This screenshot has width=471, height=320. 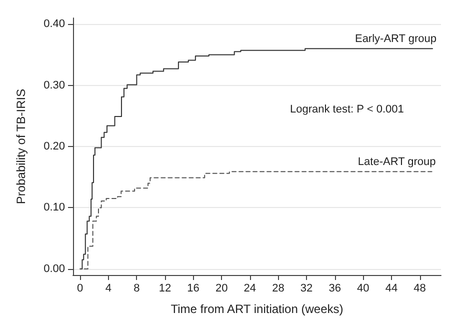 What do you see at coordinates (54, 146) in the screenshot?
I see `y-tick-label: 0.20` at bounding box center [54, 146].